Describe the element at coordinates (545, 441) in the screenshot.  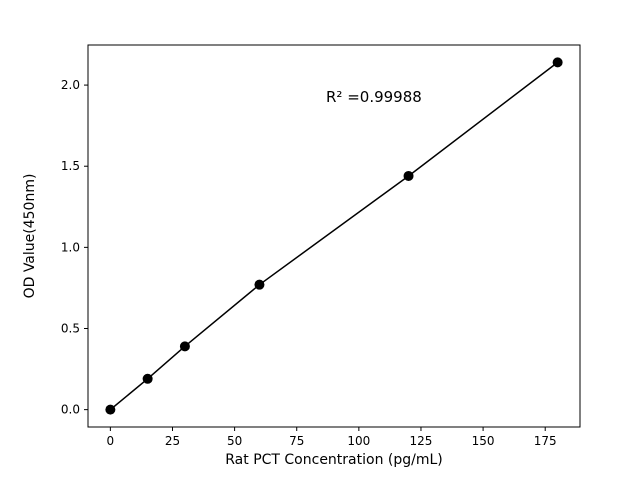
I see `x-tick-label: 175` at that location.